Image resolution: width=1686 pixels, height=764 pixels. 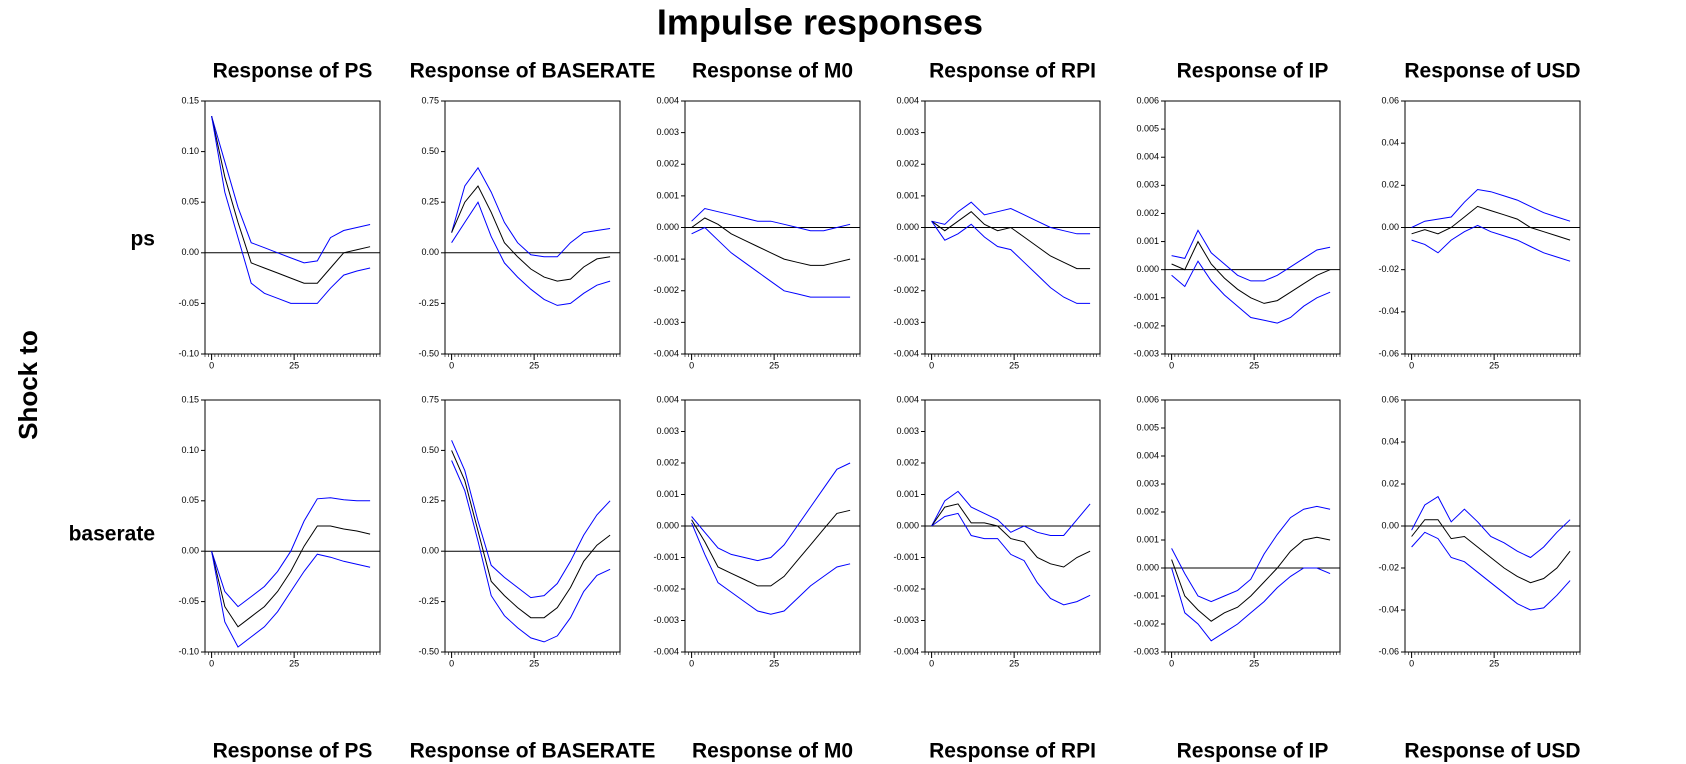 What do you see at coordinates (190, 100) in the screenshot?
I see `y-tick-label: 0.15` at bounding box center [190, 100].